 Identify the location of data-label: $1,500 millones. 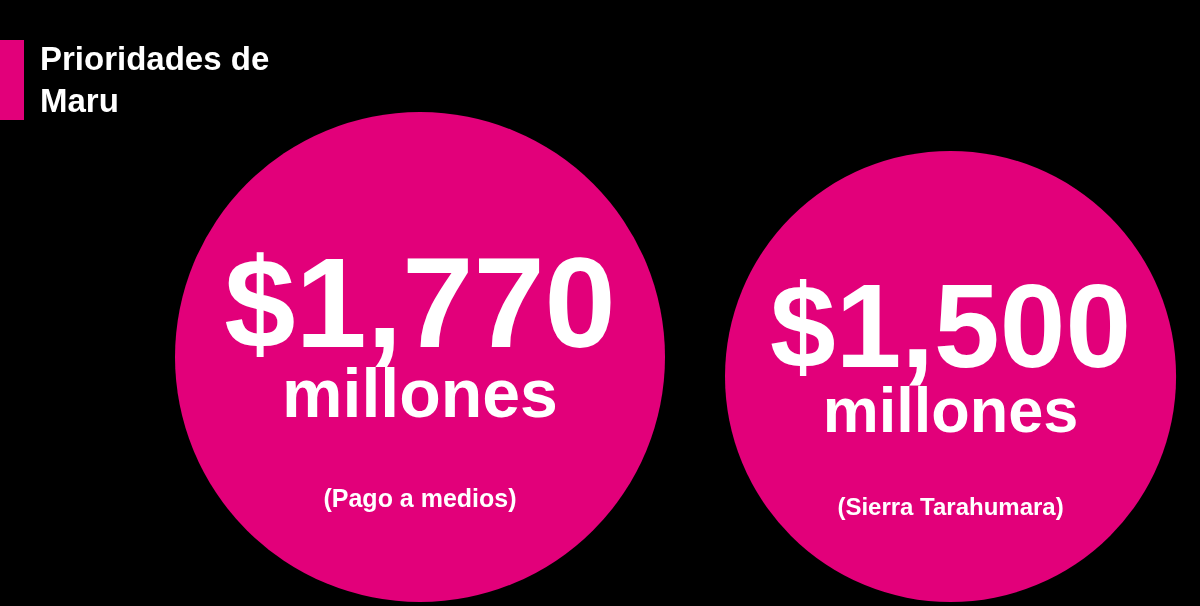
(950, 352).